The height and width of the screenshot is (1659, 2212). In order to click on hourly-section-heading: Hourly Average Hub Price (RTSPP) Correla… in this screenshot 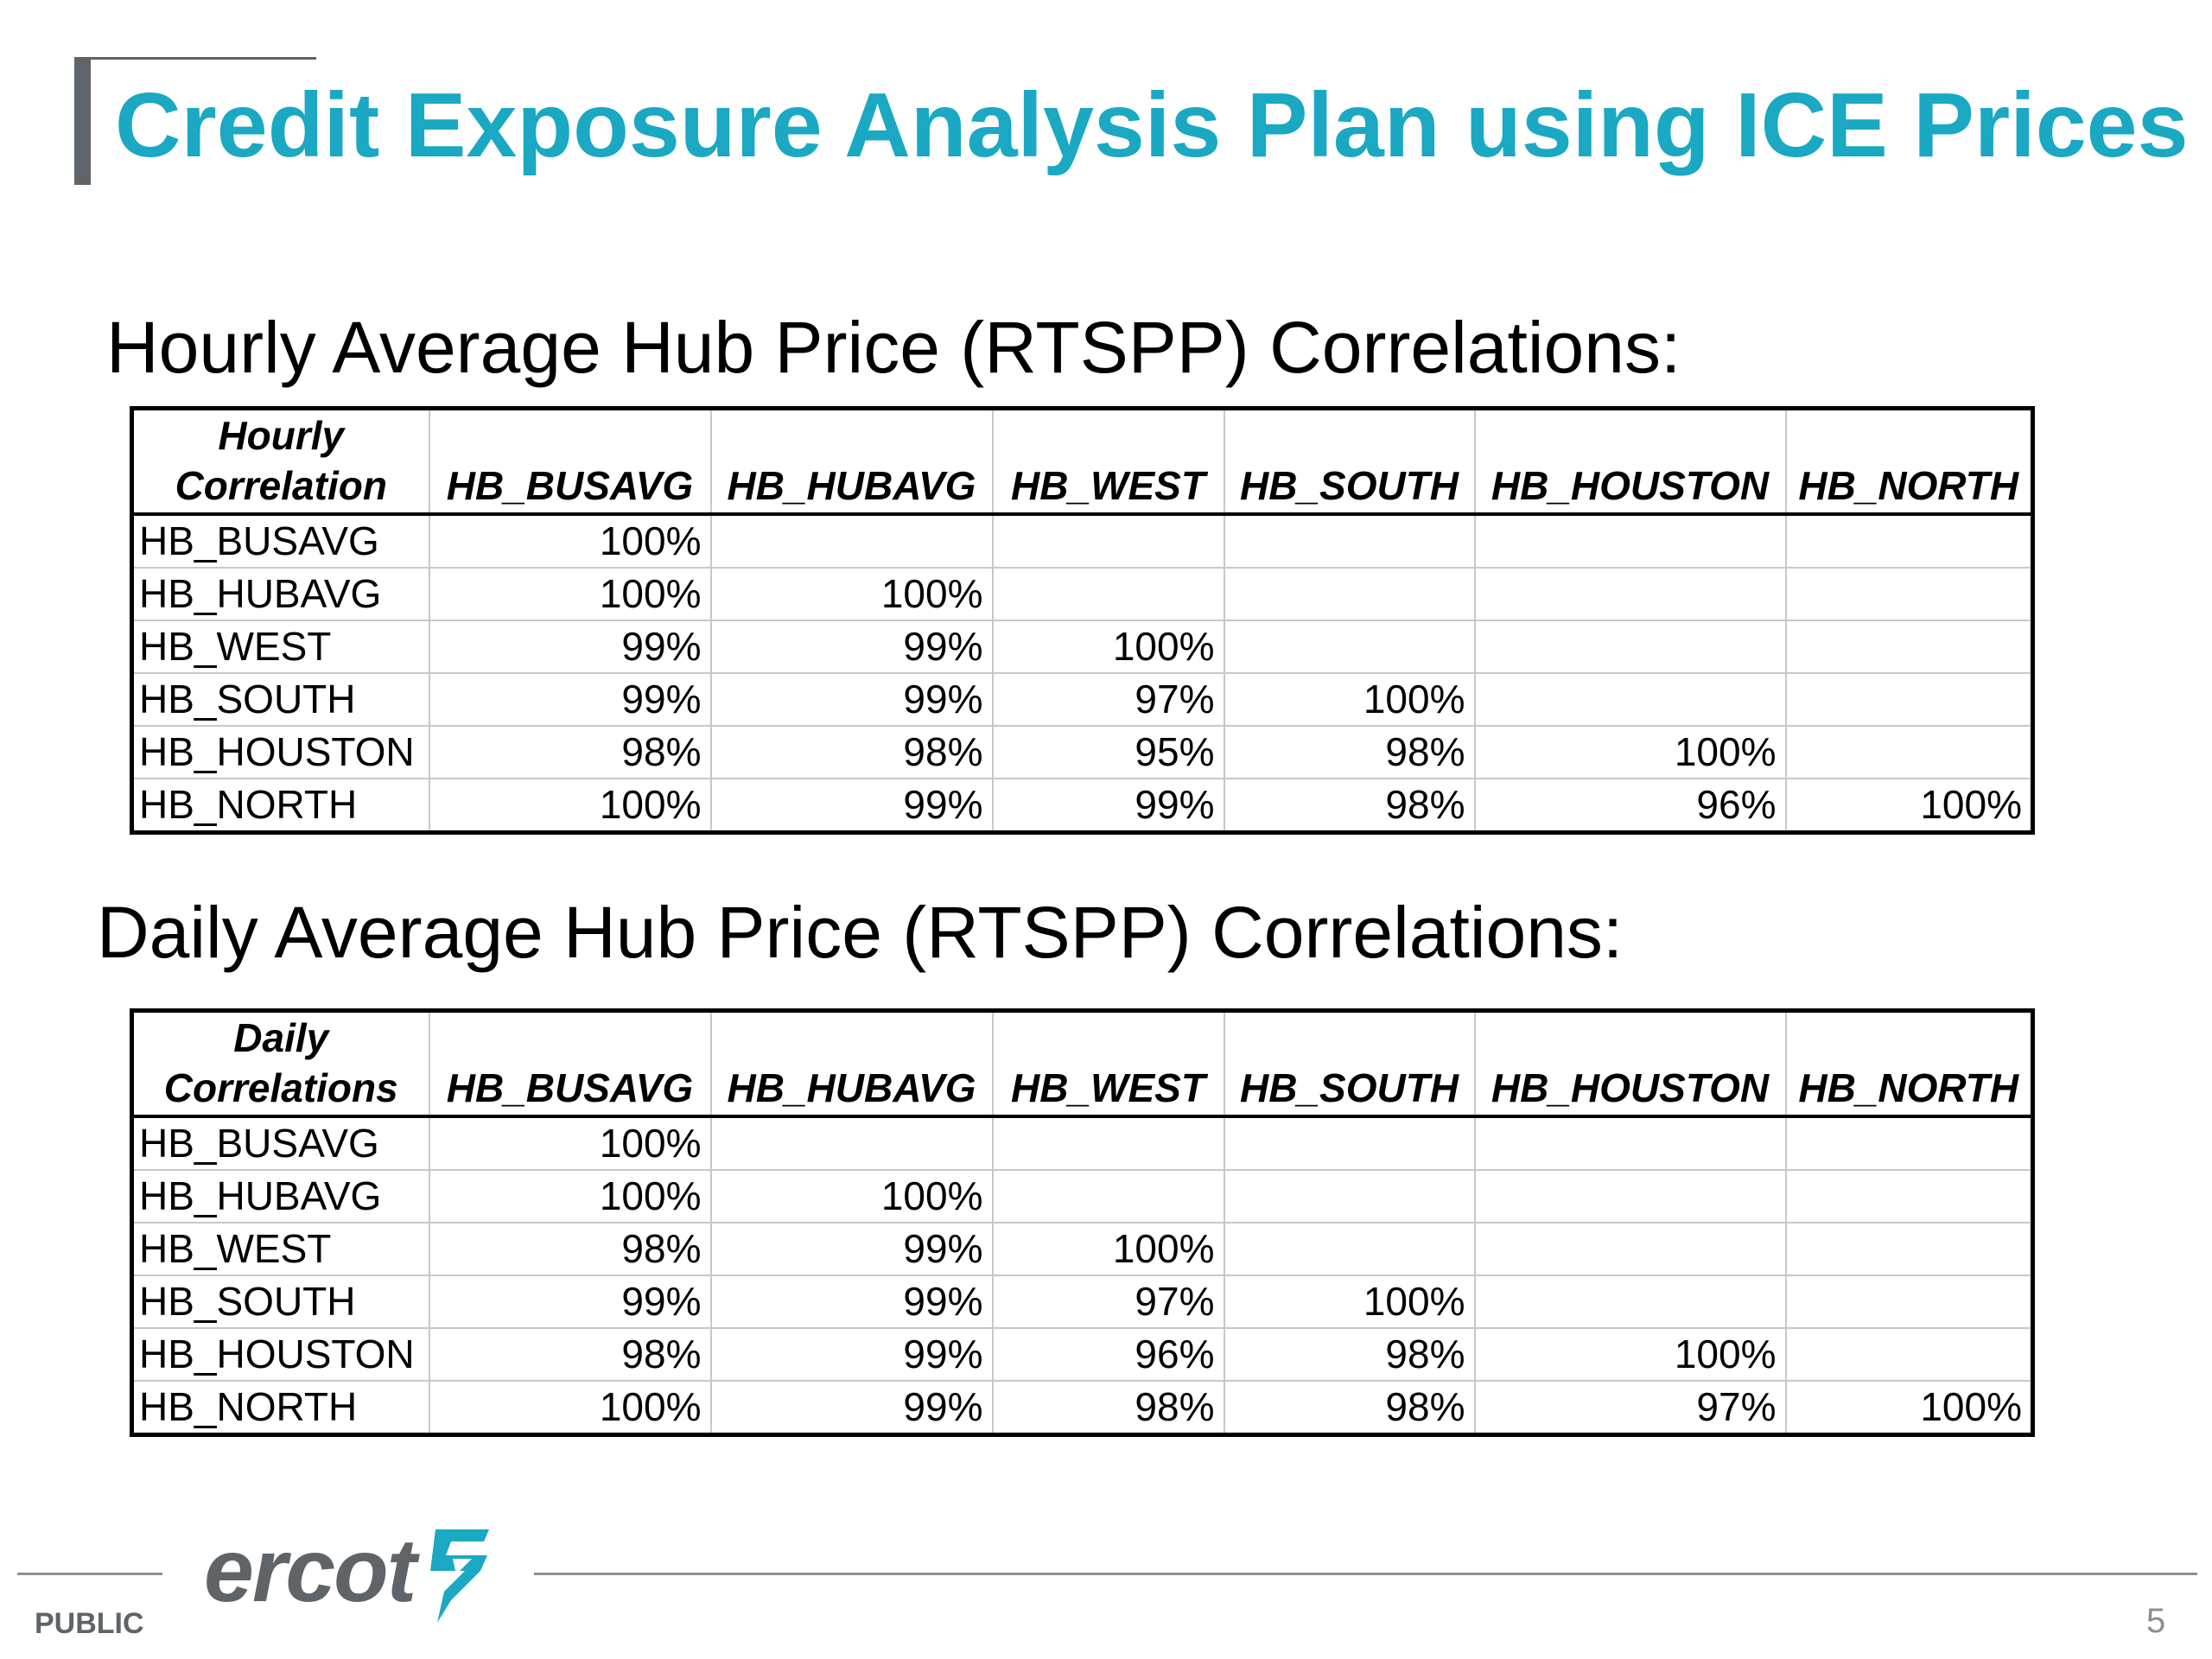, I will do `click(893, 347)`.